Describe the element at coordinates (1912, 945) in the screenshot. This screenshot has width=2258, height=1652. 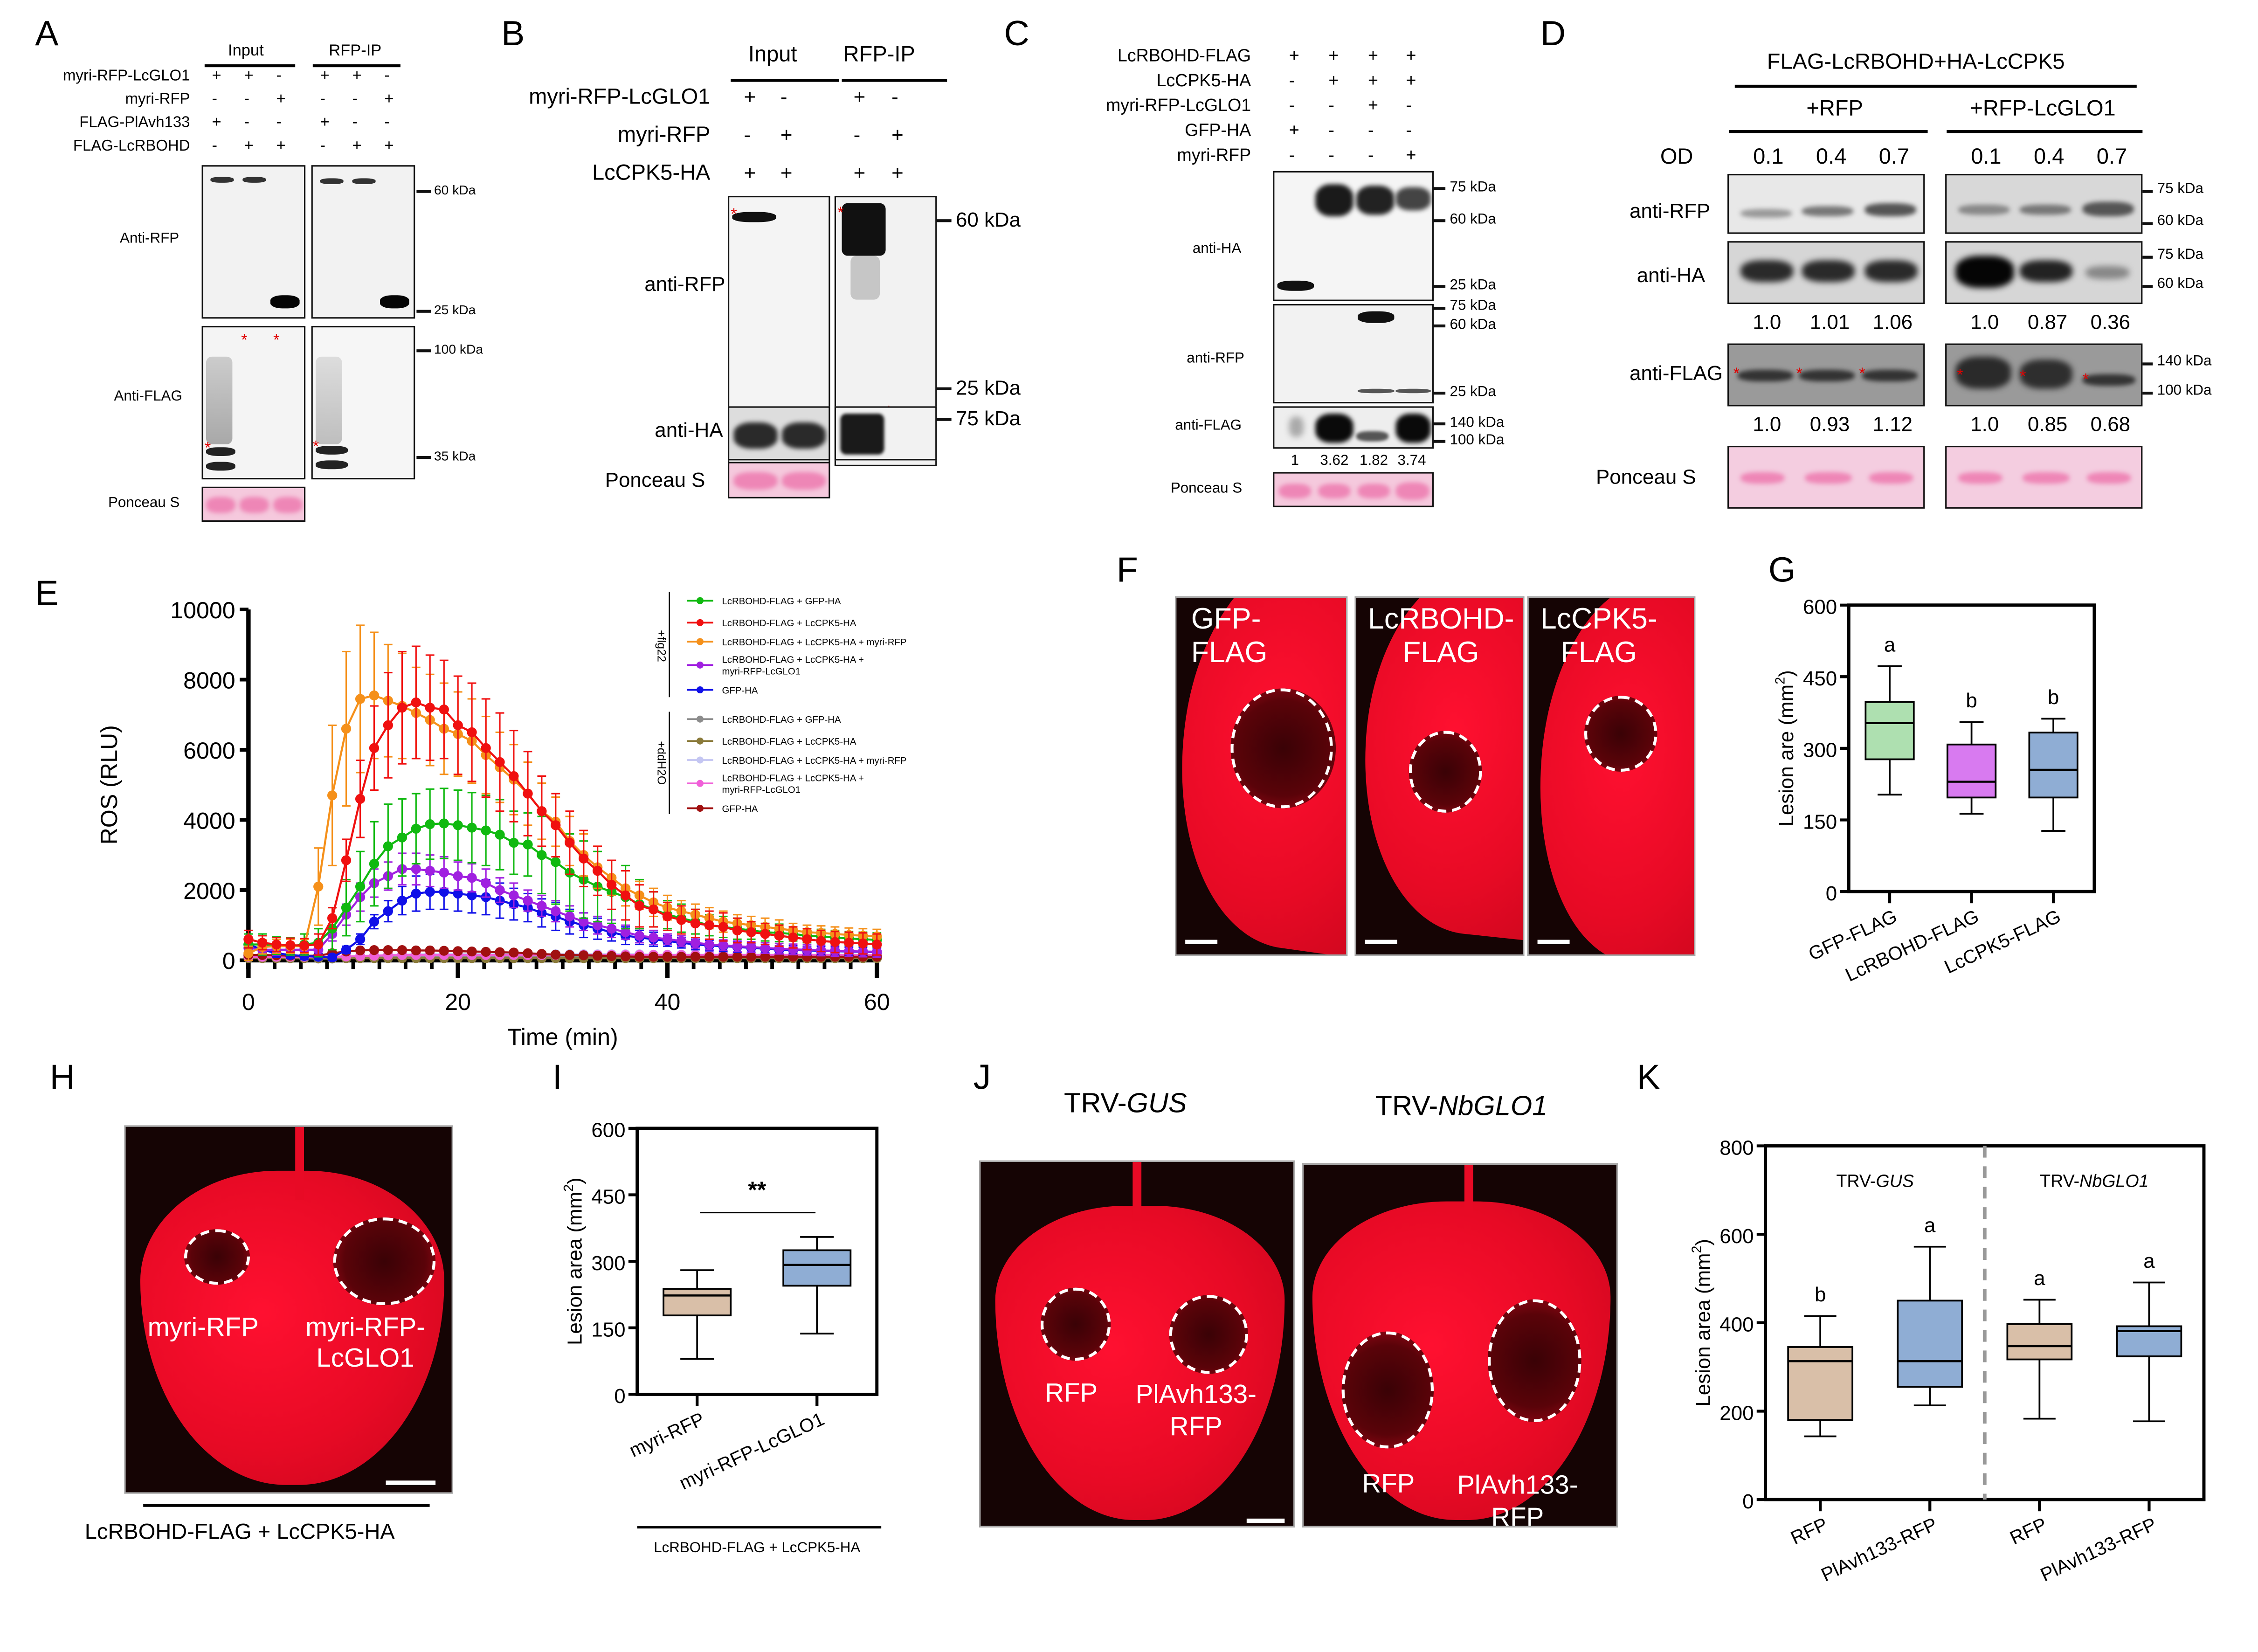
I see `x-tick-label: LcRBOHD-FLAG` at that location.